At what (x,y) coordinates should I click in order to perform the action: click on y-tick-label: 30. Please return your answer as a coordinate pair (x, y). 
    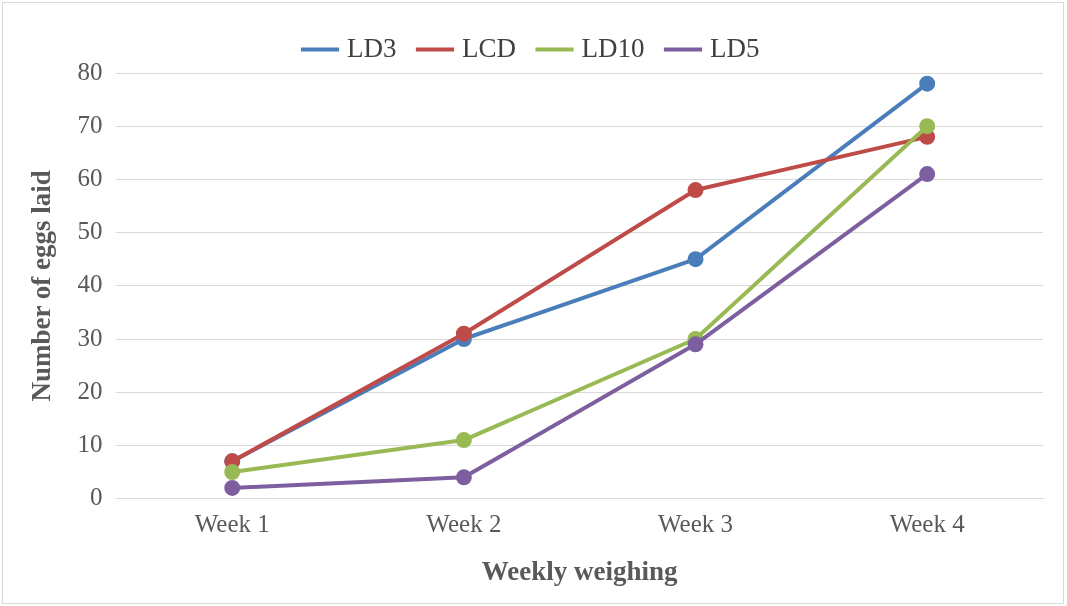
    Looking at the image, I should click on (90, 337).